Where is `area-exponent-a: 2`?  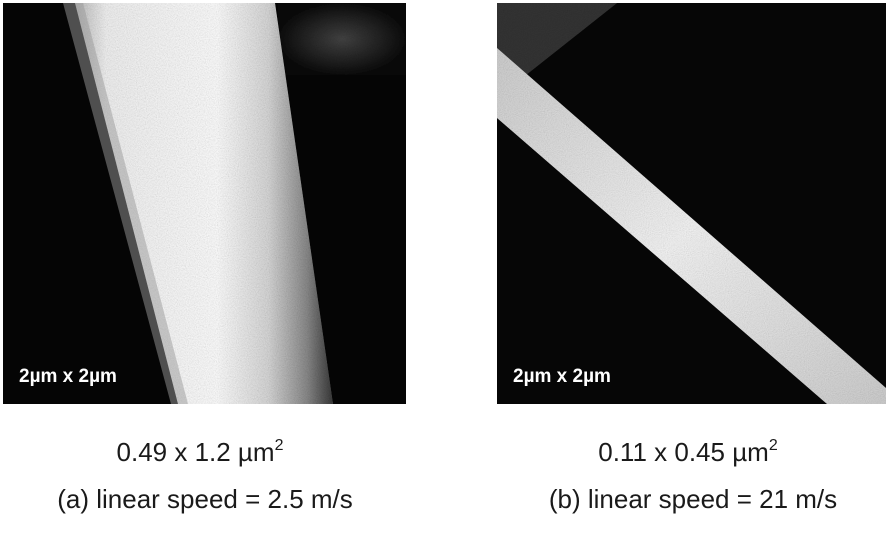 area-exponent-a: 2 is located at coordinates (279, 445).